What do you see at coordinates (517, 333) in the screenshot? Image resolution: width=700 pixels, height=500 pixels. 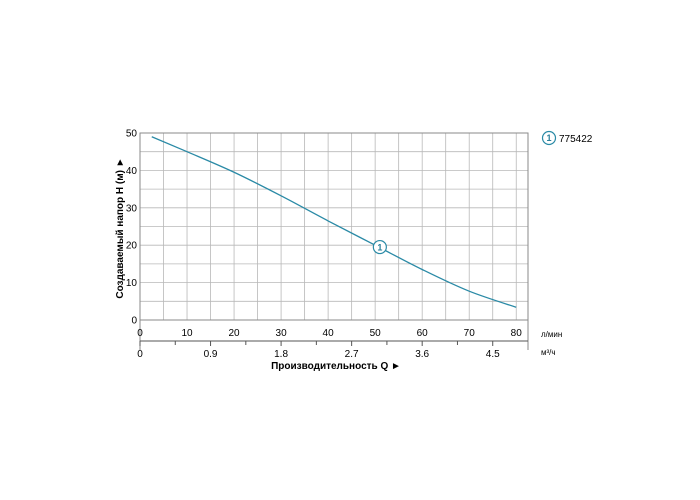 I see `x-tick-label-lmin: 80` at bounding box center [517, 333].